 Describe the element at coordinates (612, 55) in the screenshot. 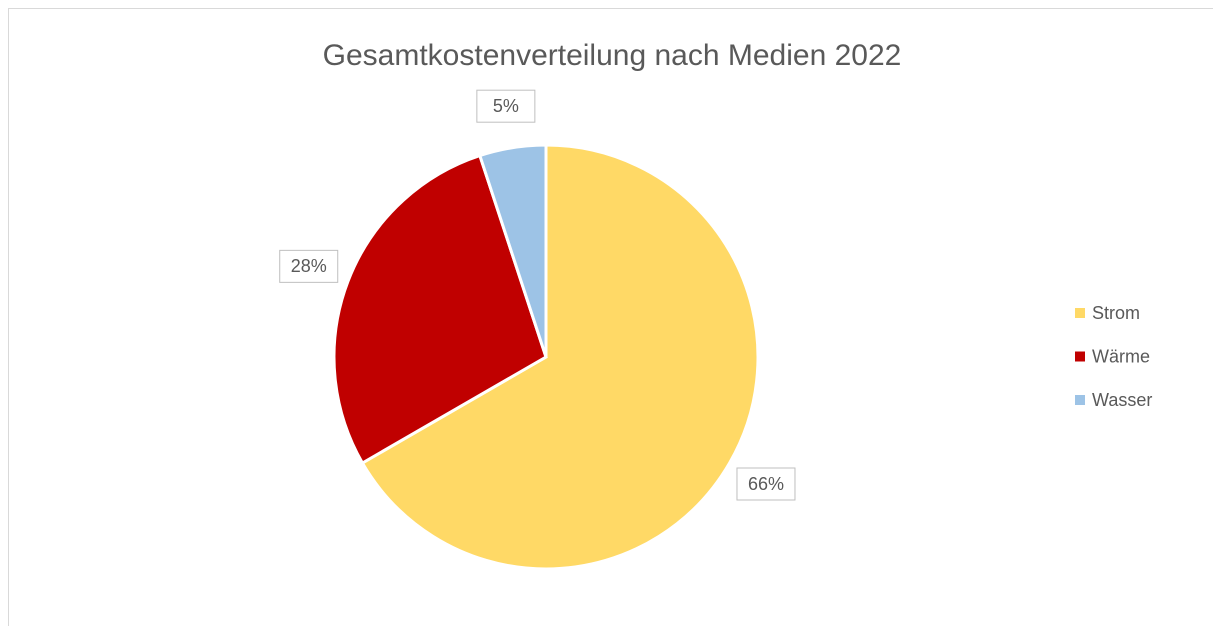

I see `chart-title: Gesamtkostenverteilung nach Medien 2022` at that location.